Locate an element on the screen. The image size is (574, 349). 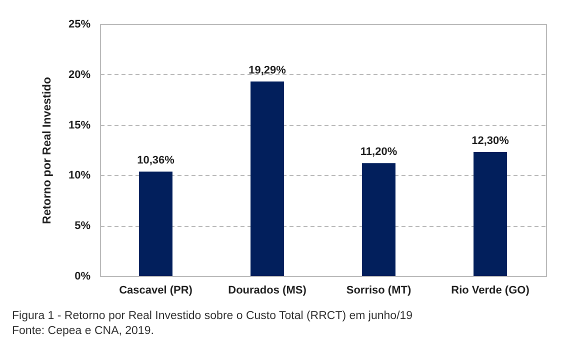
x-tick-label: Sorriso (MT) is located at coordinates (379, 290).